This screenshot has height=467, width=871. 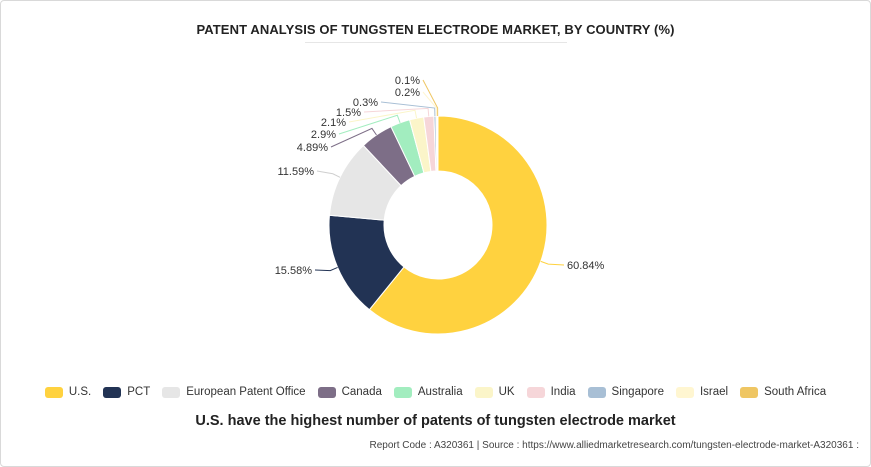 I want to click on data-label-european-patent-office: 11.59%, so click(x=296, y=172).